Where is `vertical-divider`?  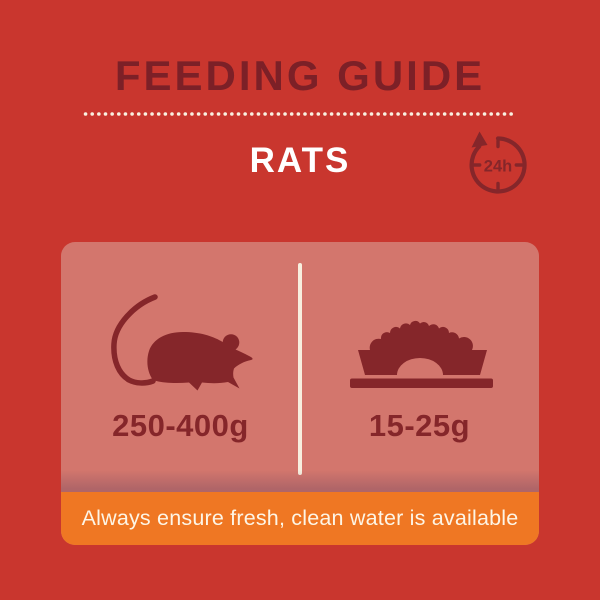 vertical-divider is located at coordinates (300, 369).